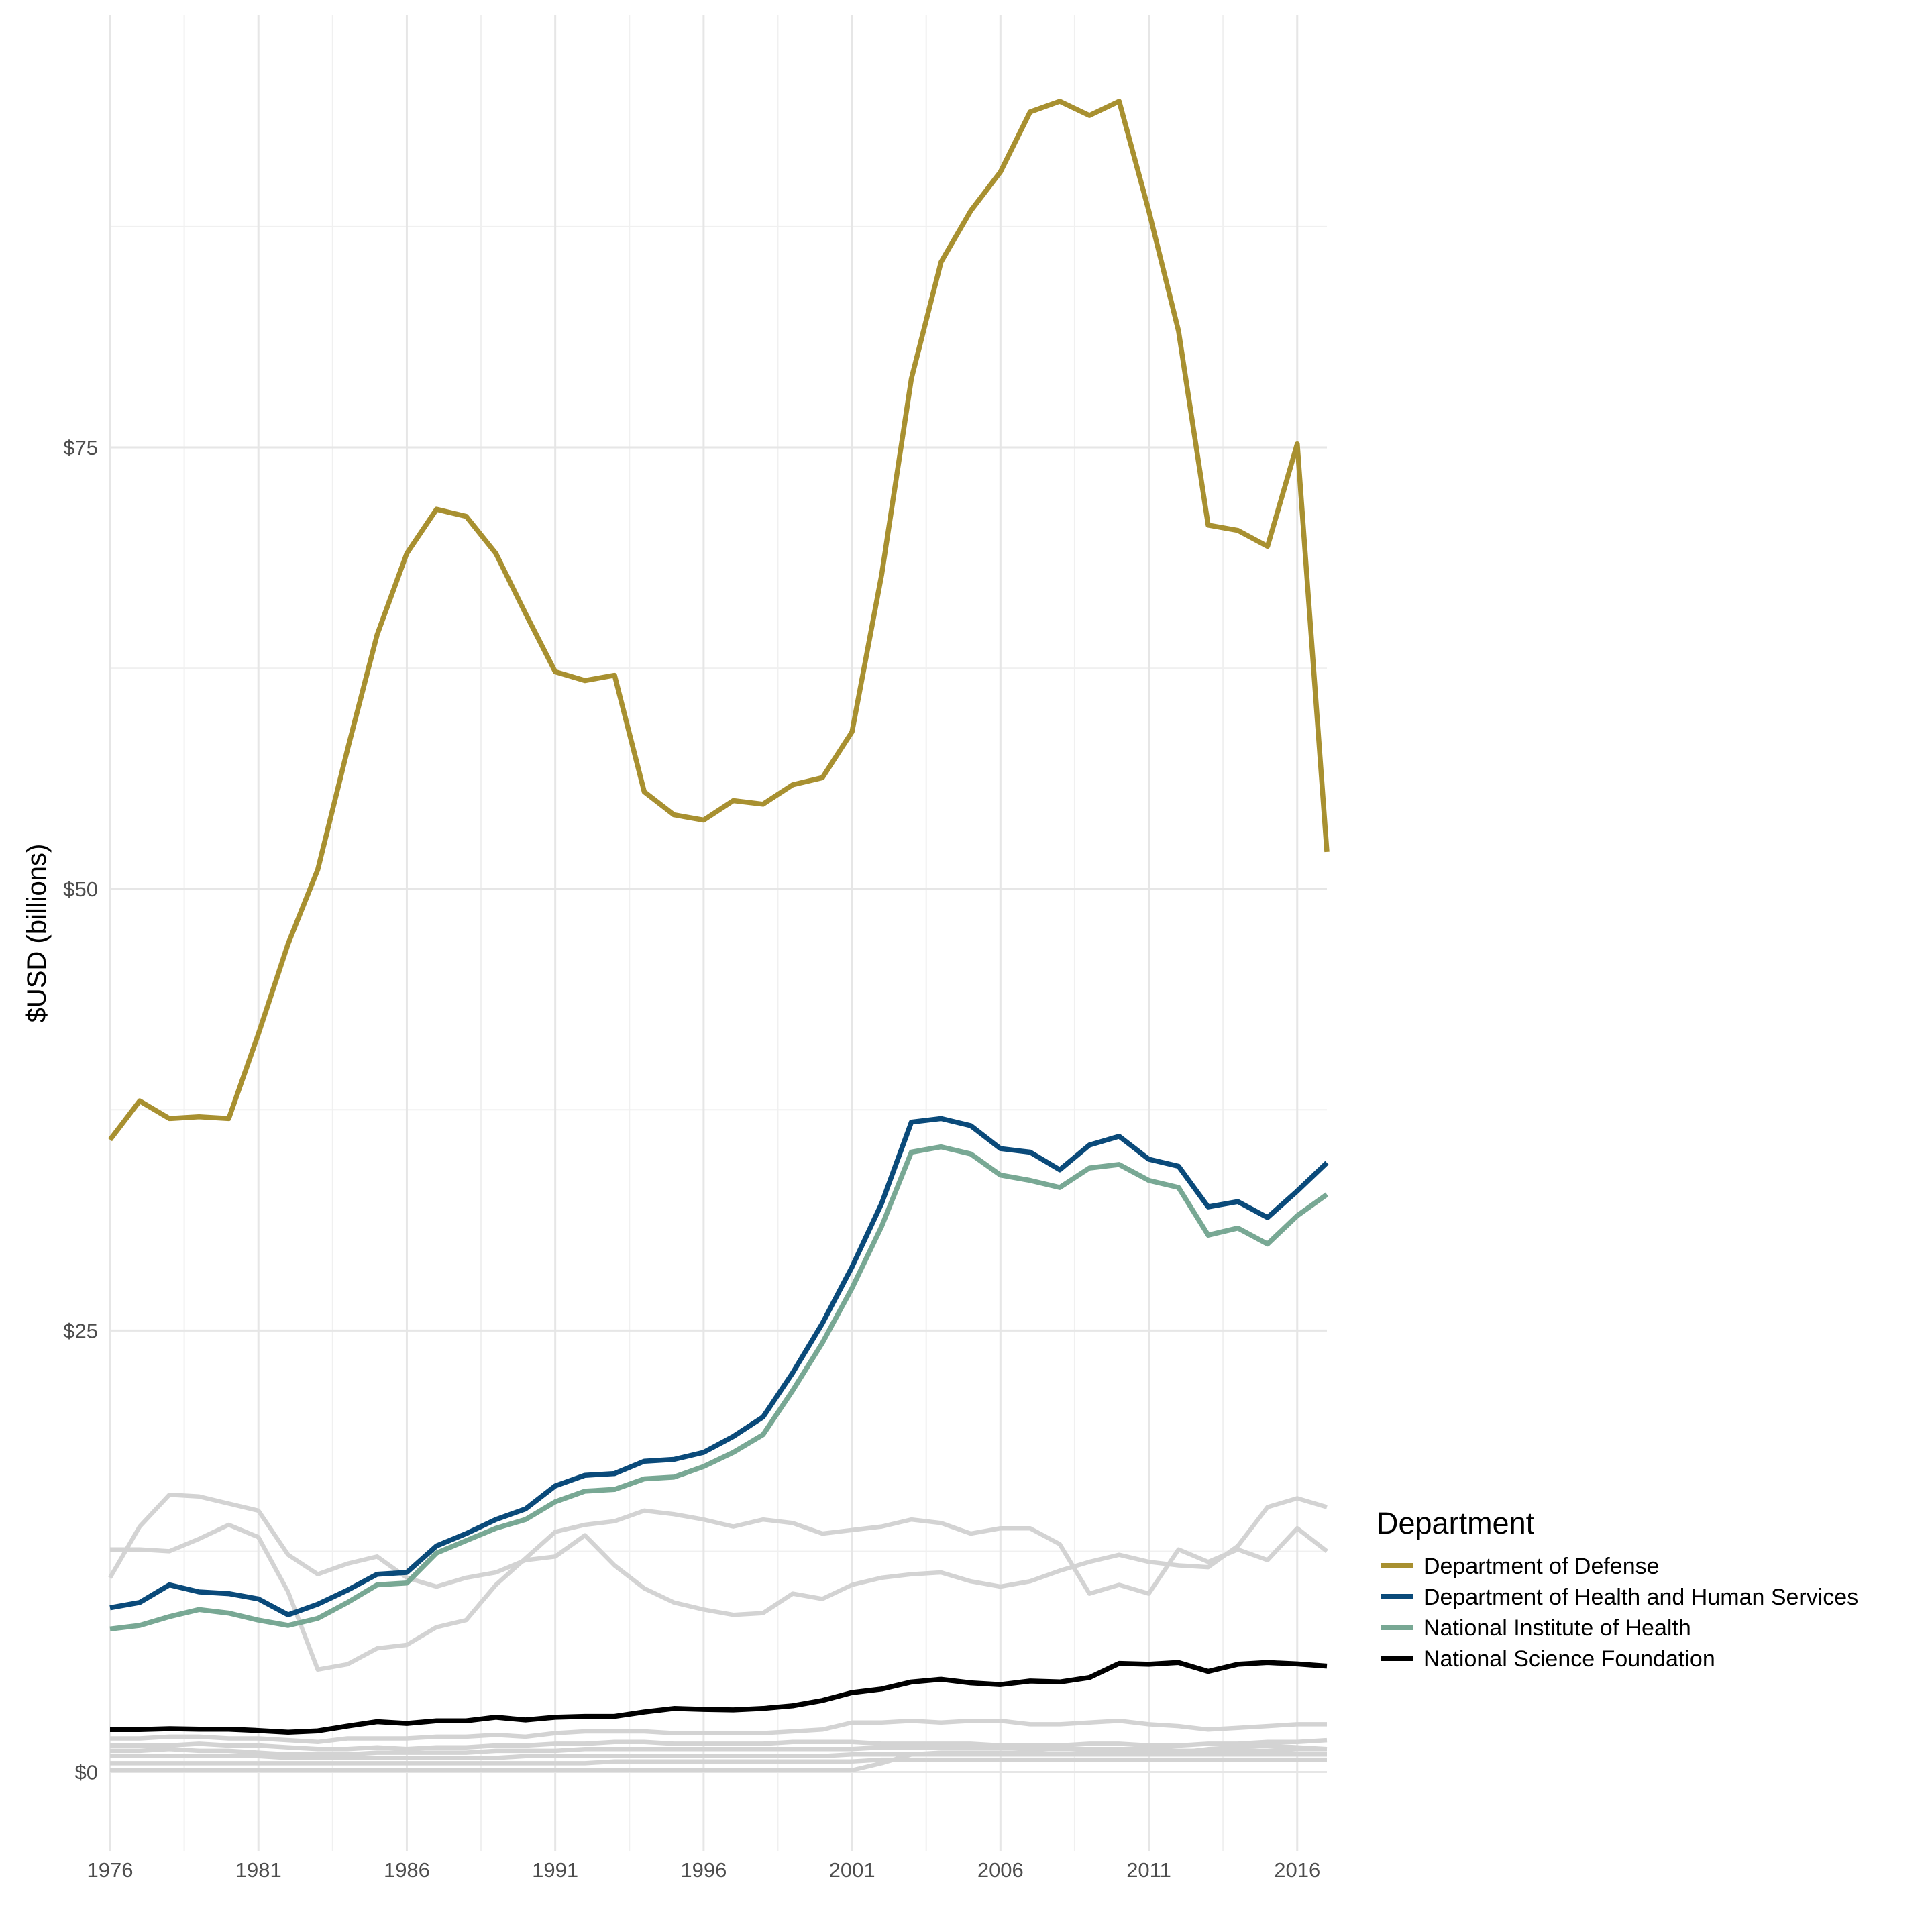 Image resolution: width=1932 pixels, height=1932 pixels. I want to click on x-tick-label: 2001, so click(852, 1870).